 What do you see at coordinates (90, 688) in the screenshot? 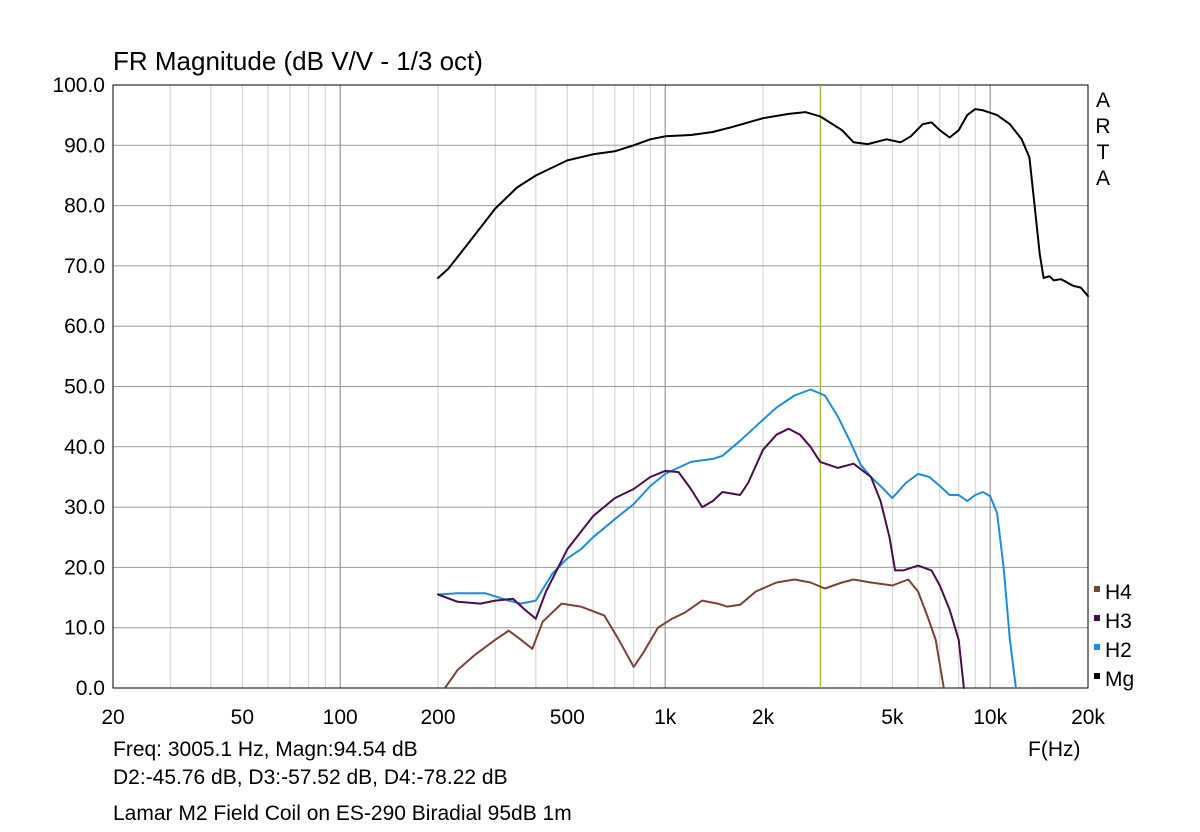
I see `y-tick-label: 0.0` at bounding box center [90, 688].